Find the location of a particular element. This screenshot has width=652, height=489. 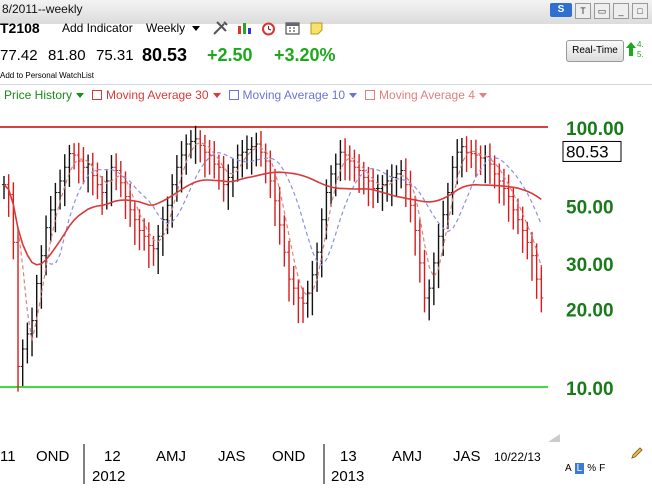

last-value-box is located at coordinates (592, 151).